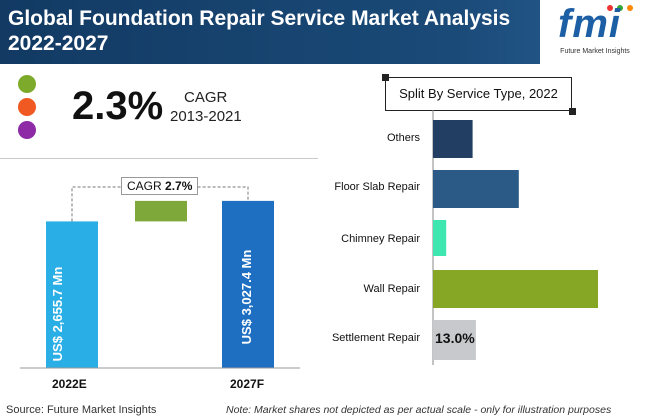  I want to click on cagr-label: CAGR, so click(206, 97).